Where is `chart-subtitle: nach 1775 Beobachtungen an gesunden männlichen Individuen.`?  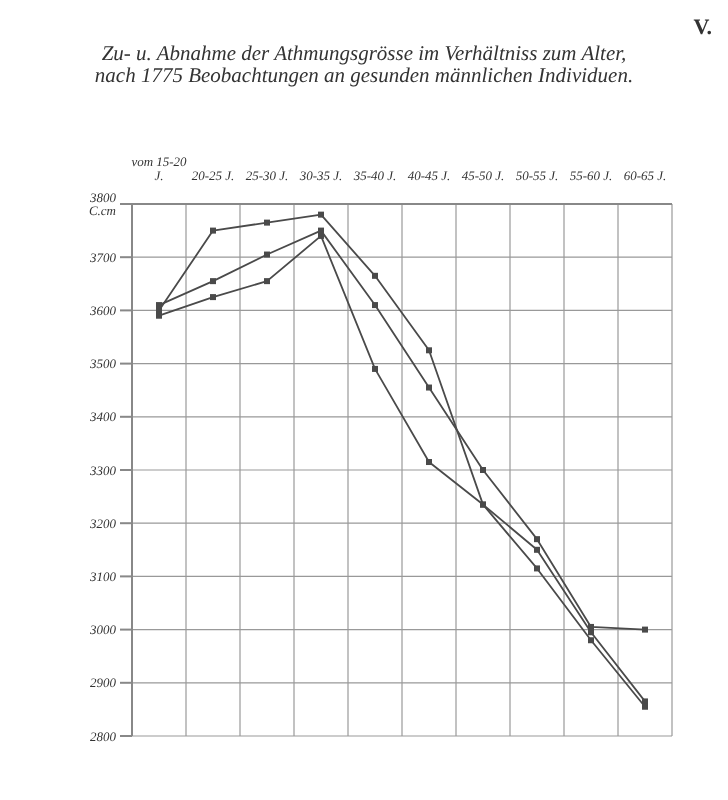
chart-subtitle: nach 1775 Beobachtungen an gesunden männlichen Individuen. is located at coordinates (364, 77).